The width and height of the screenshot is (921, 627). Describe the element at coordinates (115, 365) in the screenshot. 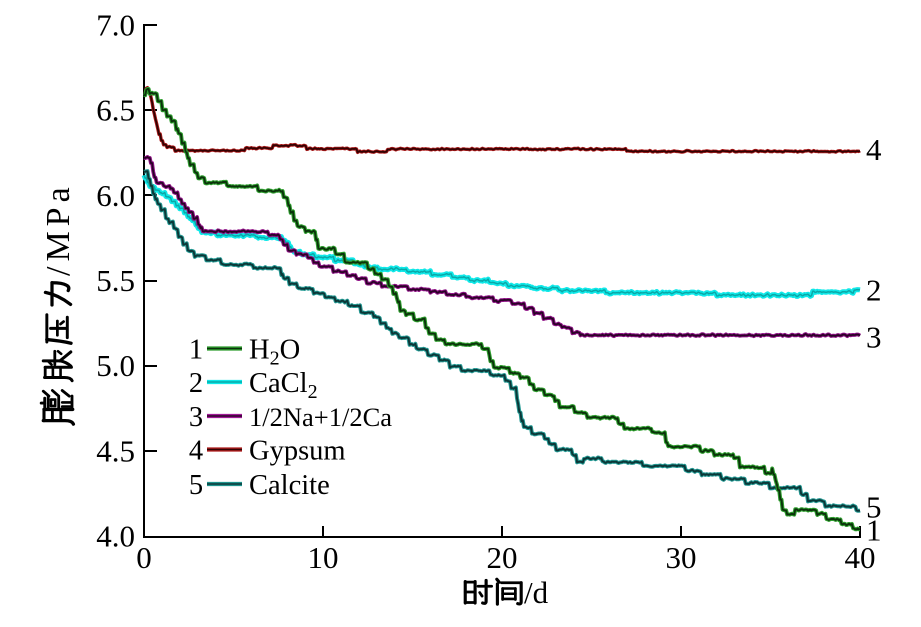

I see `svg-text: 5.0` at that location.